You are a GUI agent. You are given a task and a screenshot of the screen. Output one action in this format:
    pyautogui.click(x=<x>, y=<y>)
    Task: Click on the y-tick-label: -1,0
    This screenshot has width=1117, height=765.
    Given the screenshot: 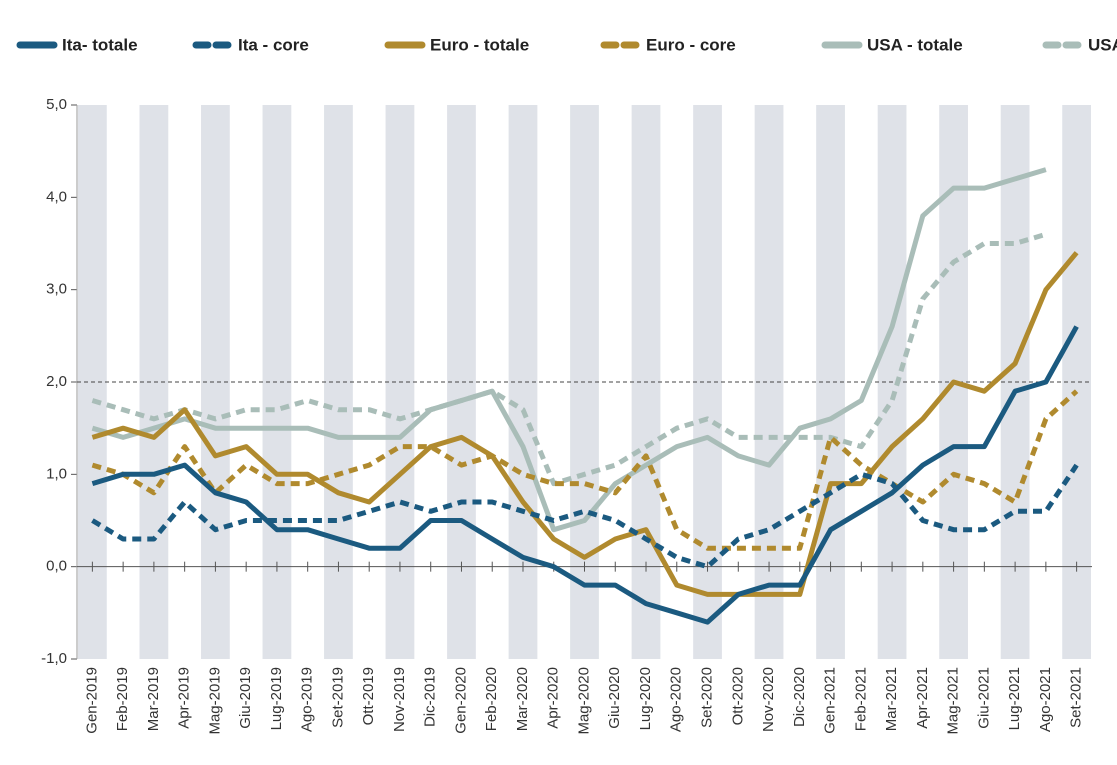 What is the action you would take?
    pyautogui.click(x=54, y=658)
    